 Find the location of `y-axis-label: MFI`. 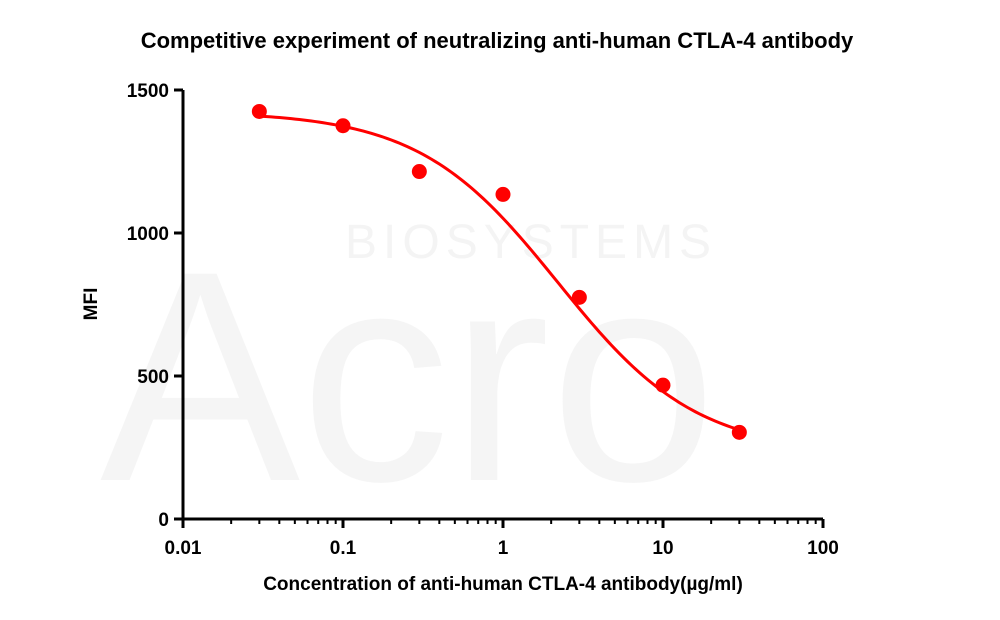

y-axis-label: MFI is located at coordinates (91, 304).